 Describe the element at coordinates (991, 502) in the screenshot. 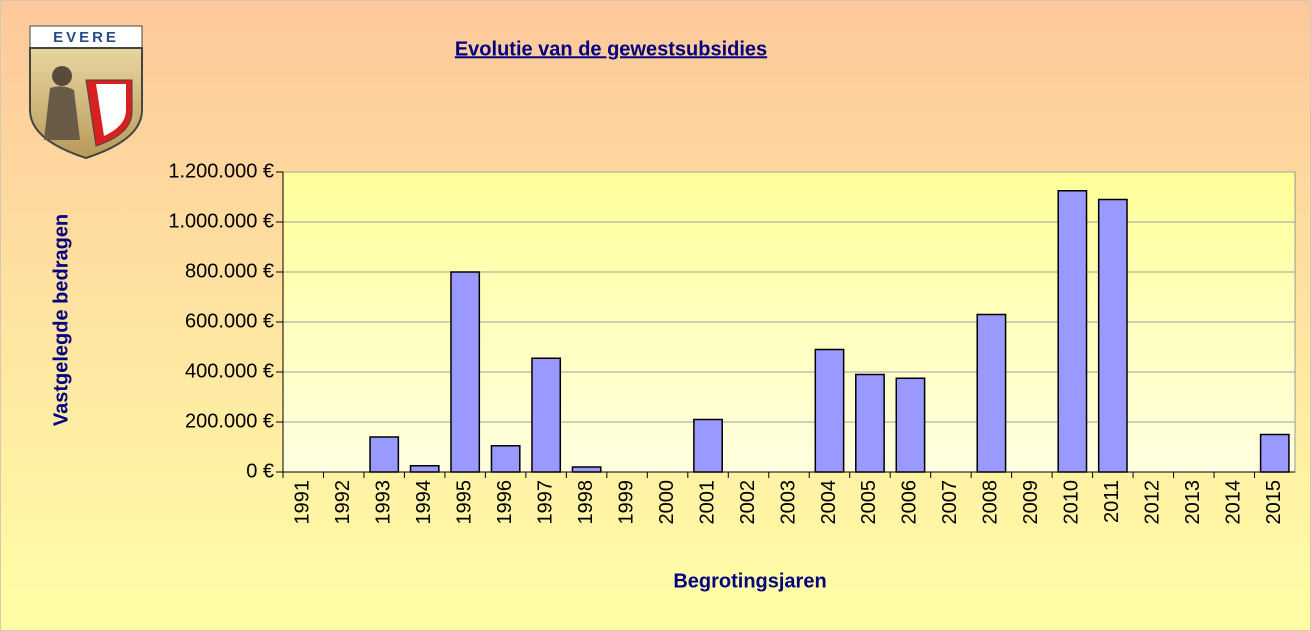

I see `x-tick-label: 2008` at that location.